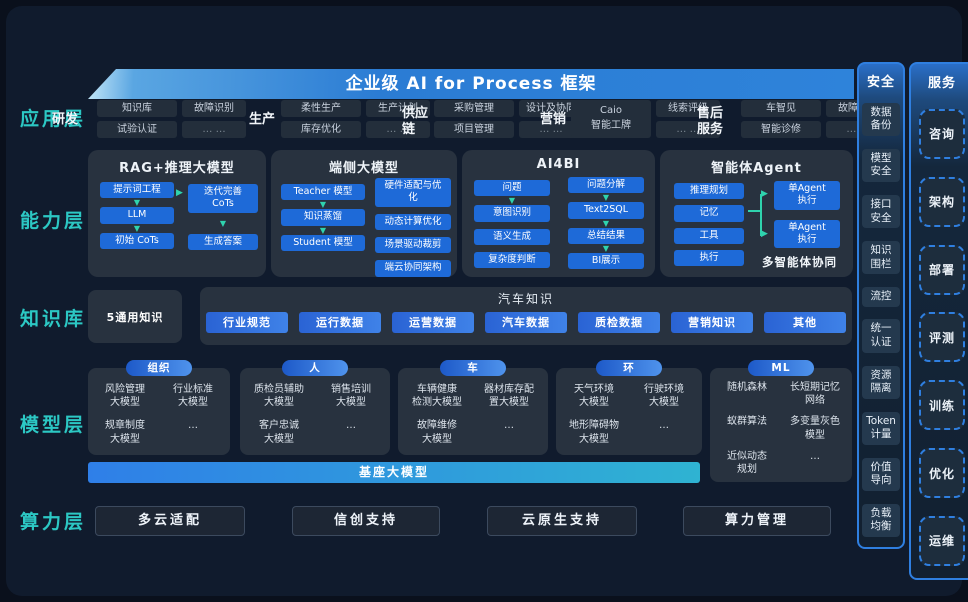  I want to click on app-item: 设计及协同, so click(551, 108).